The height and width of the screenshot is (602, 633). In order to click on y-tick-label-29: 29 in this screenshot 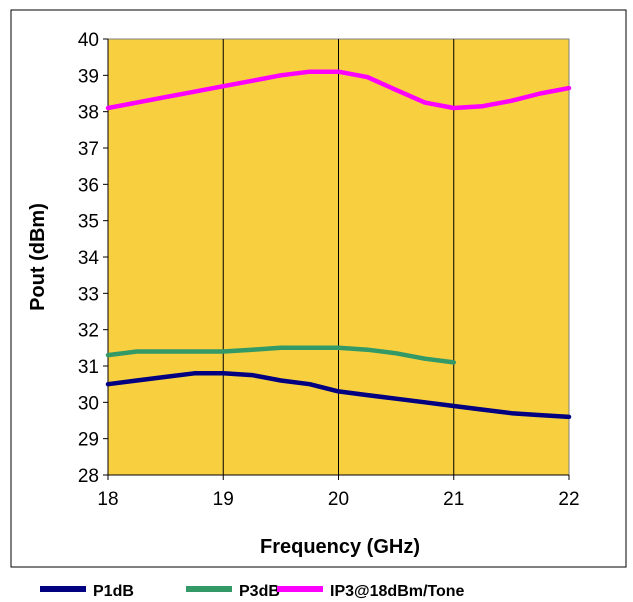, I will do `click(88, 440)`.